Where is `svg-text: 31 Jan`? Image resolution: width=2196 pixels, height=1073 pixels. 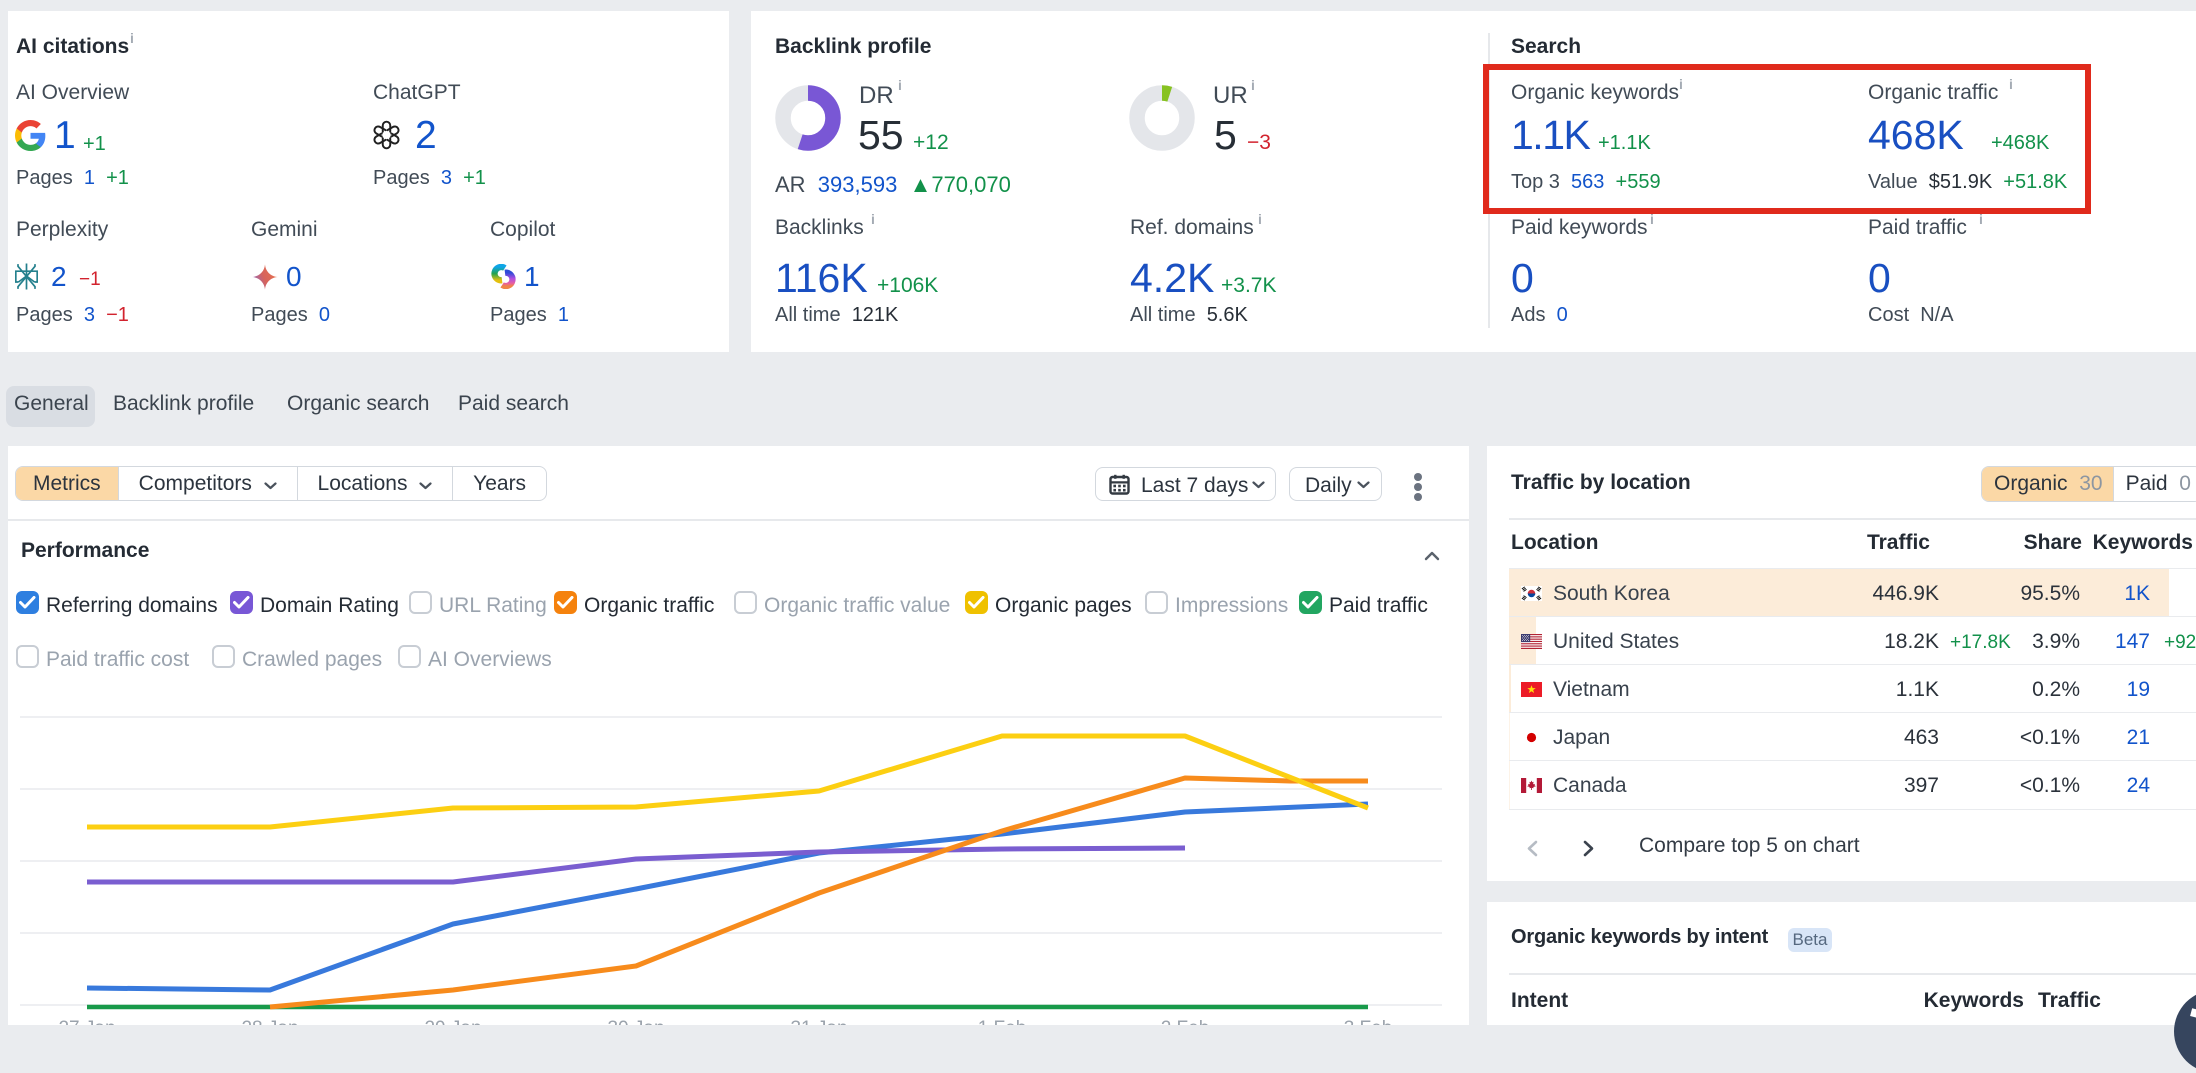
svg-text: 31 Jan is located at coordinates (818, 1021).